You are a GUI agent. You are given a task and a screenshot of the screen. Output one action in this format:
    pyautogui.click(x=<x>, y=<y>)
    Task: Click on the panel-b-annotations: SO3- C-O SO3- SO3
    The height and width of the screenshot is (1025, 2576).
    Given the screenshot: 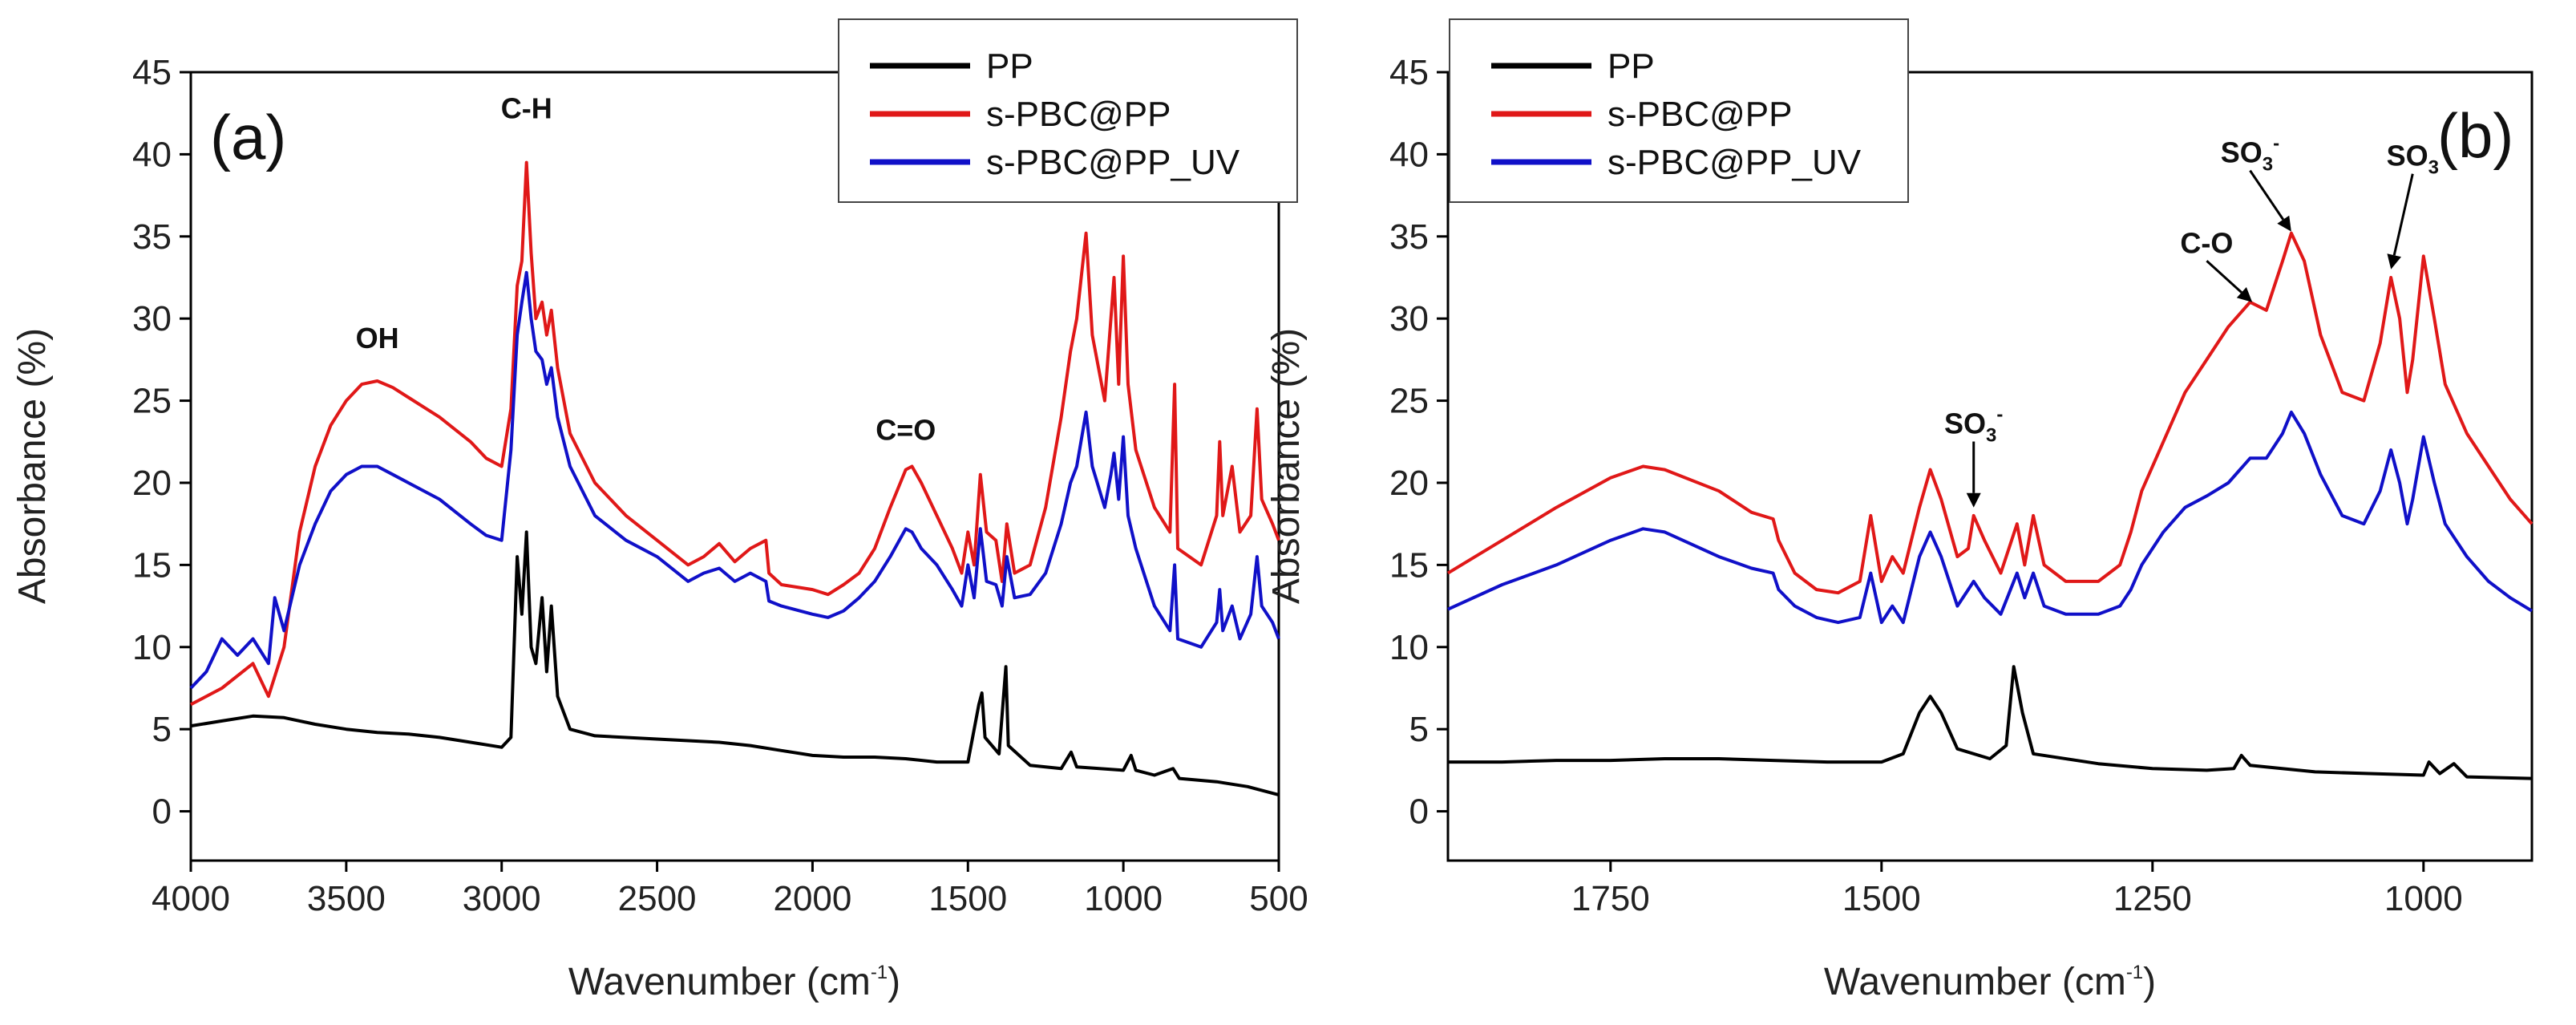 What is the action you would take?
    pyautogui.click(x=2191, y=320)
    